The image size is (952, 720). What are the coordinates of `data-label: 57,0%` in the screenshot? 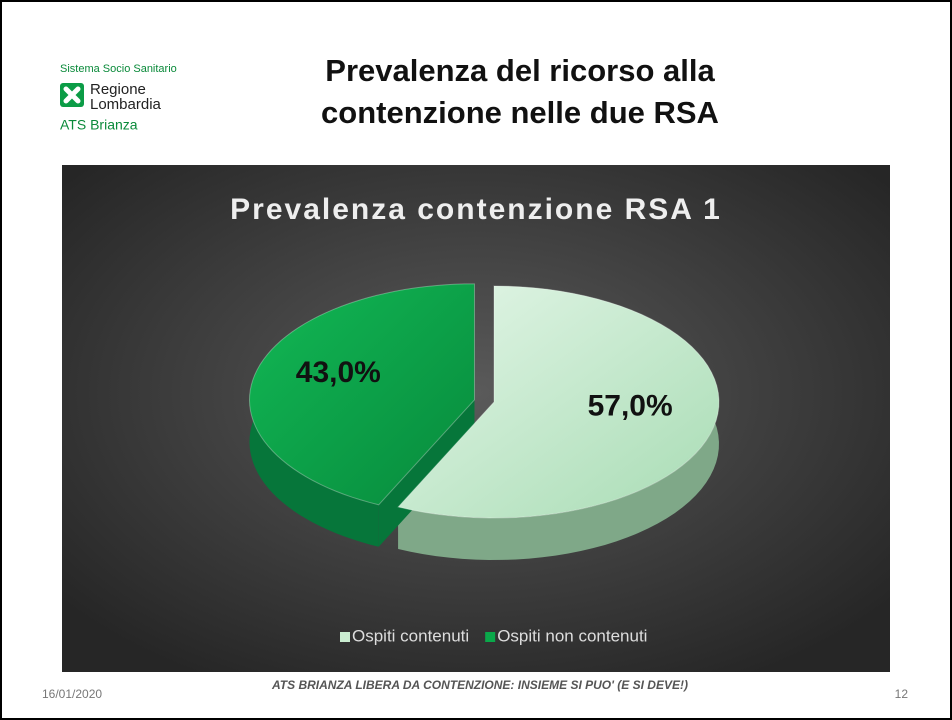 It's located at (630, 406).